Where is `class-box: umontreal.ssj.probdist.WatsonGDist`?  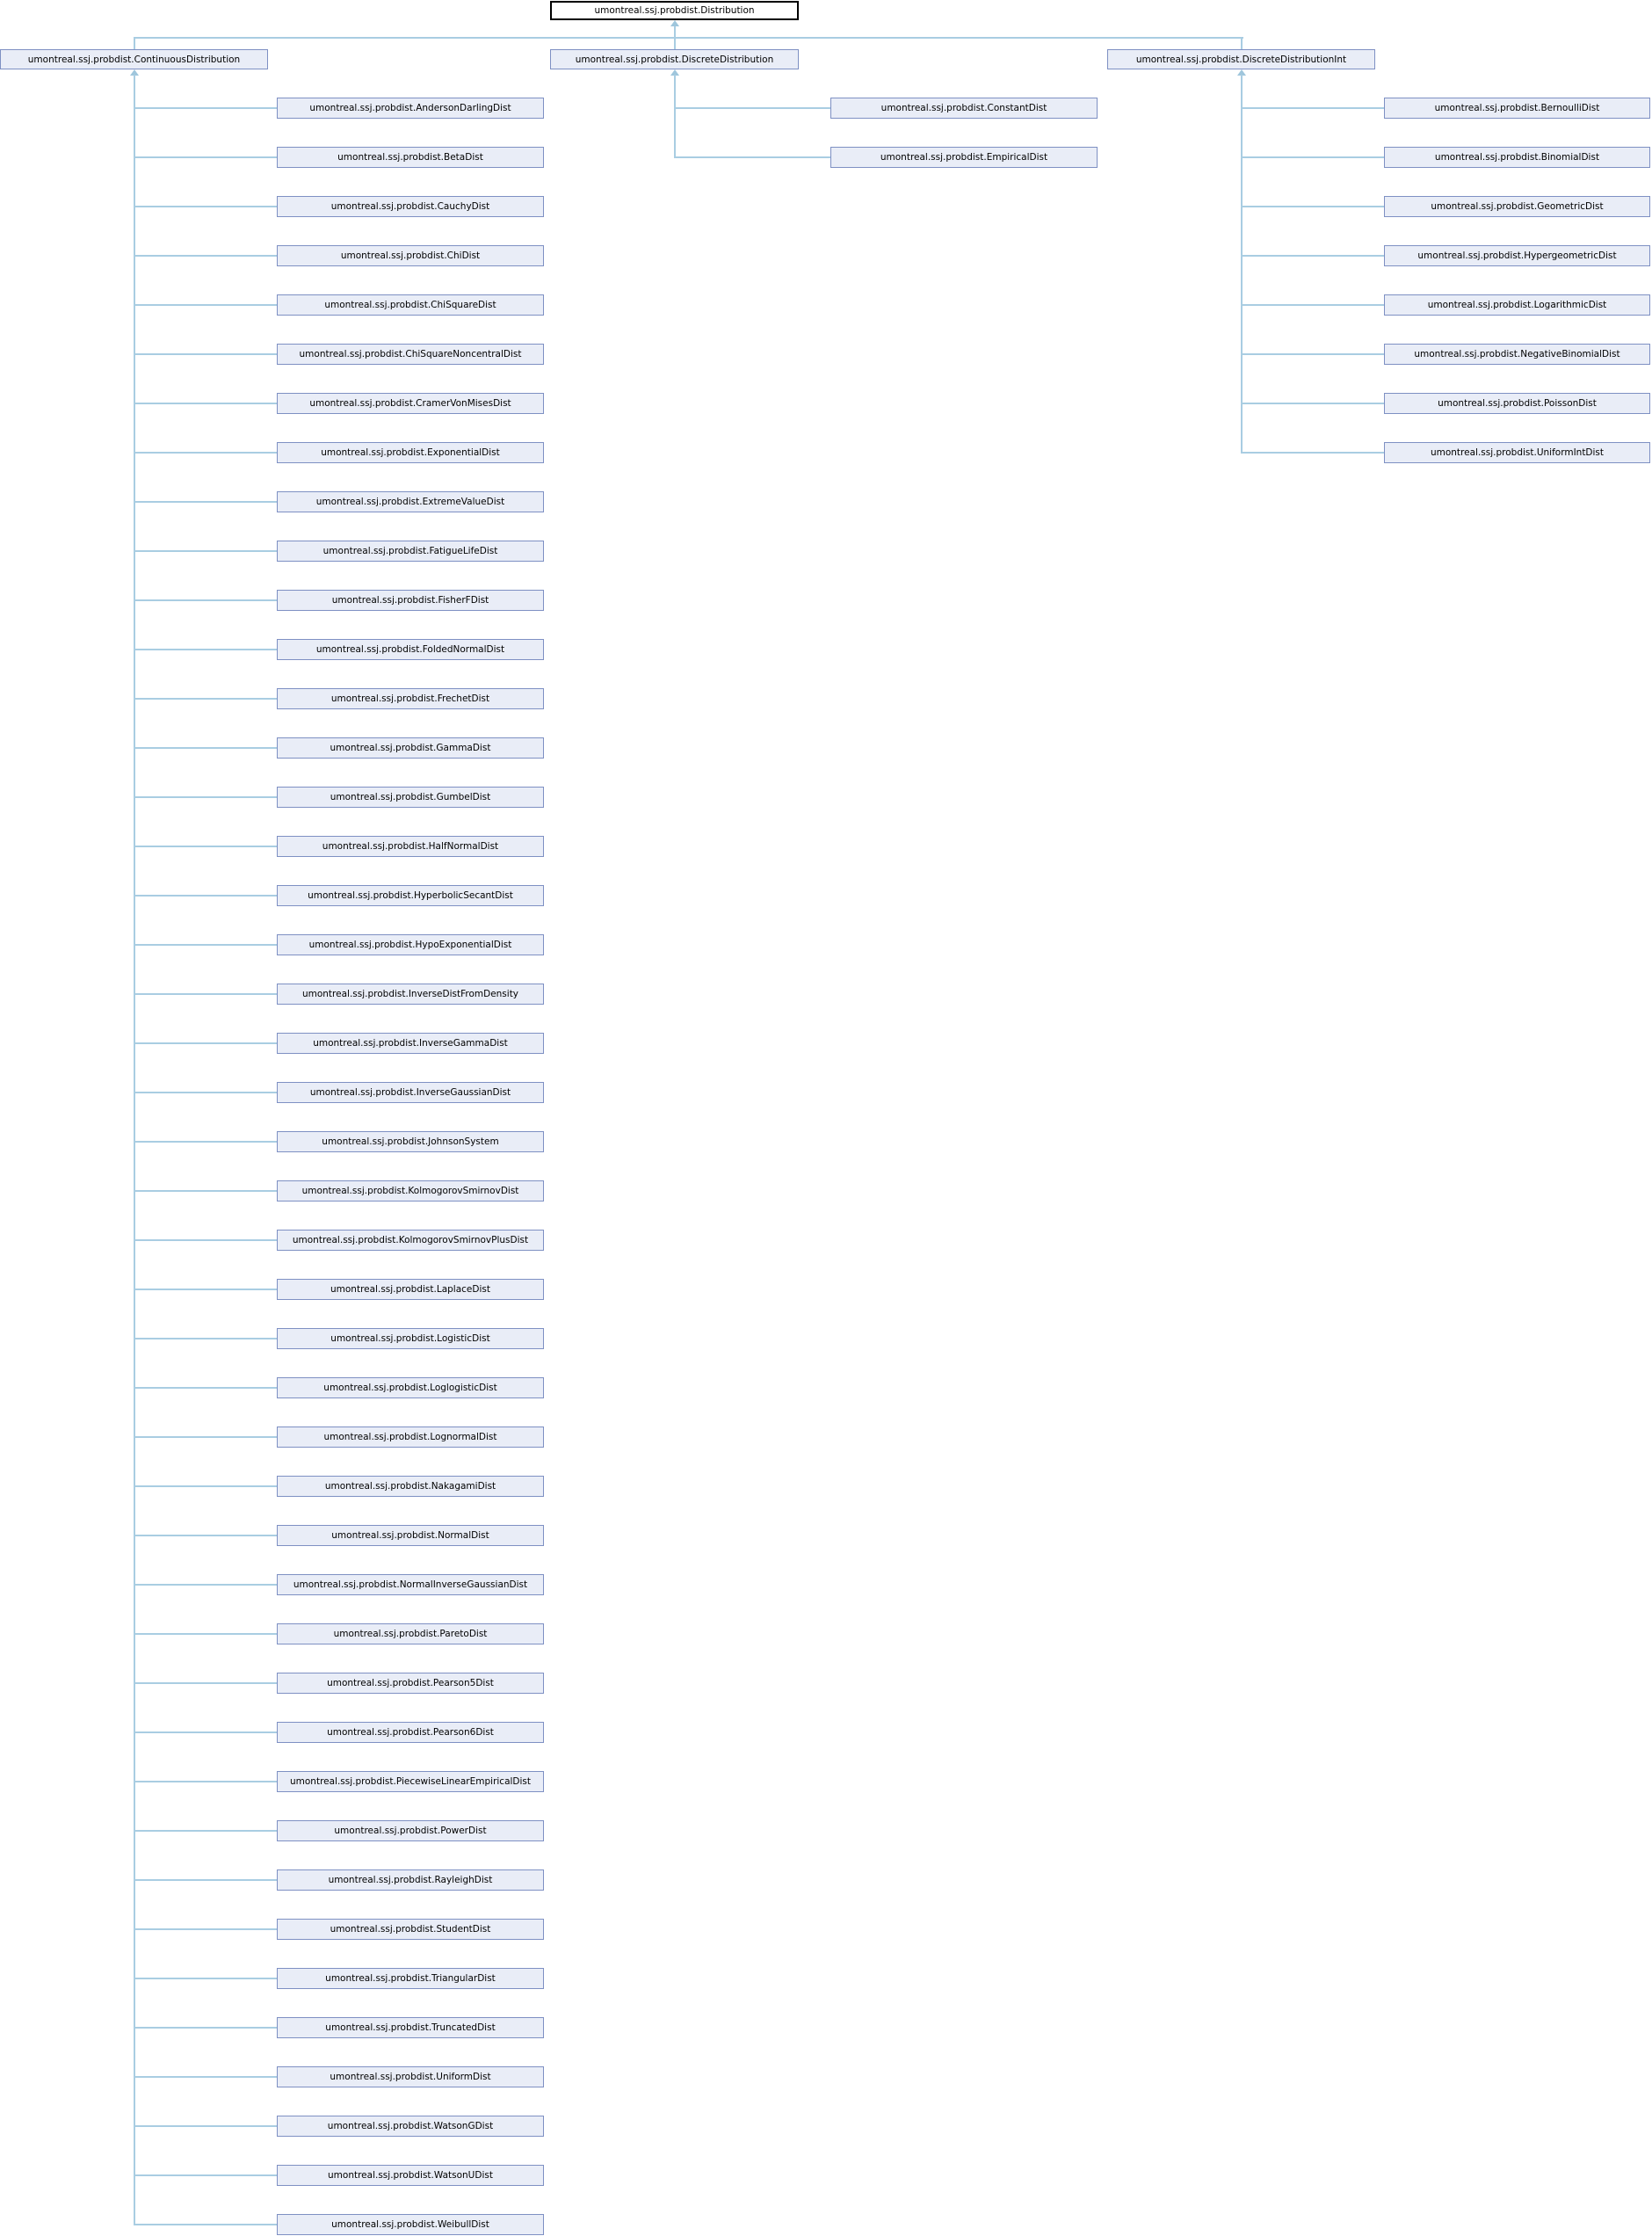 class-box: umontreal.ssj.probdist.WatsonGDist is located at coordinates (411, 2126).